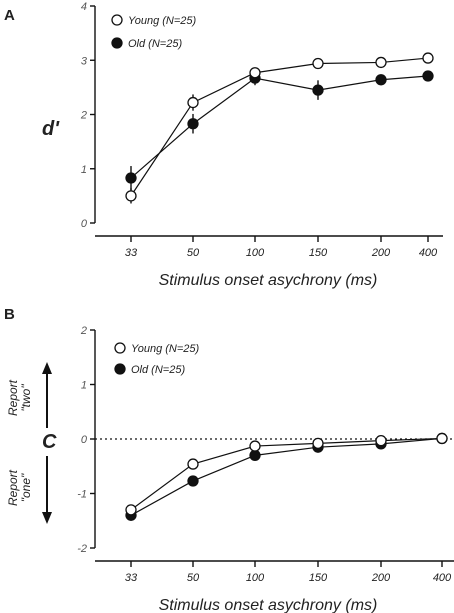 The image size is (454, 613). Describe the element at coordinates (82, 549) in the screenshot. I see `y-tick-label: -2` at that location.